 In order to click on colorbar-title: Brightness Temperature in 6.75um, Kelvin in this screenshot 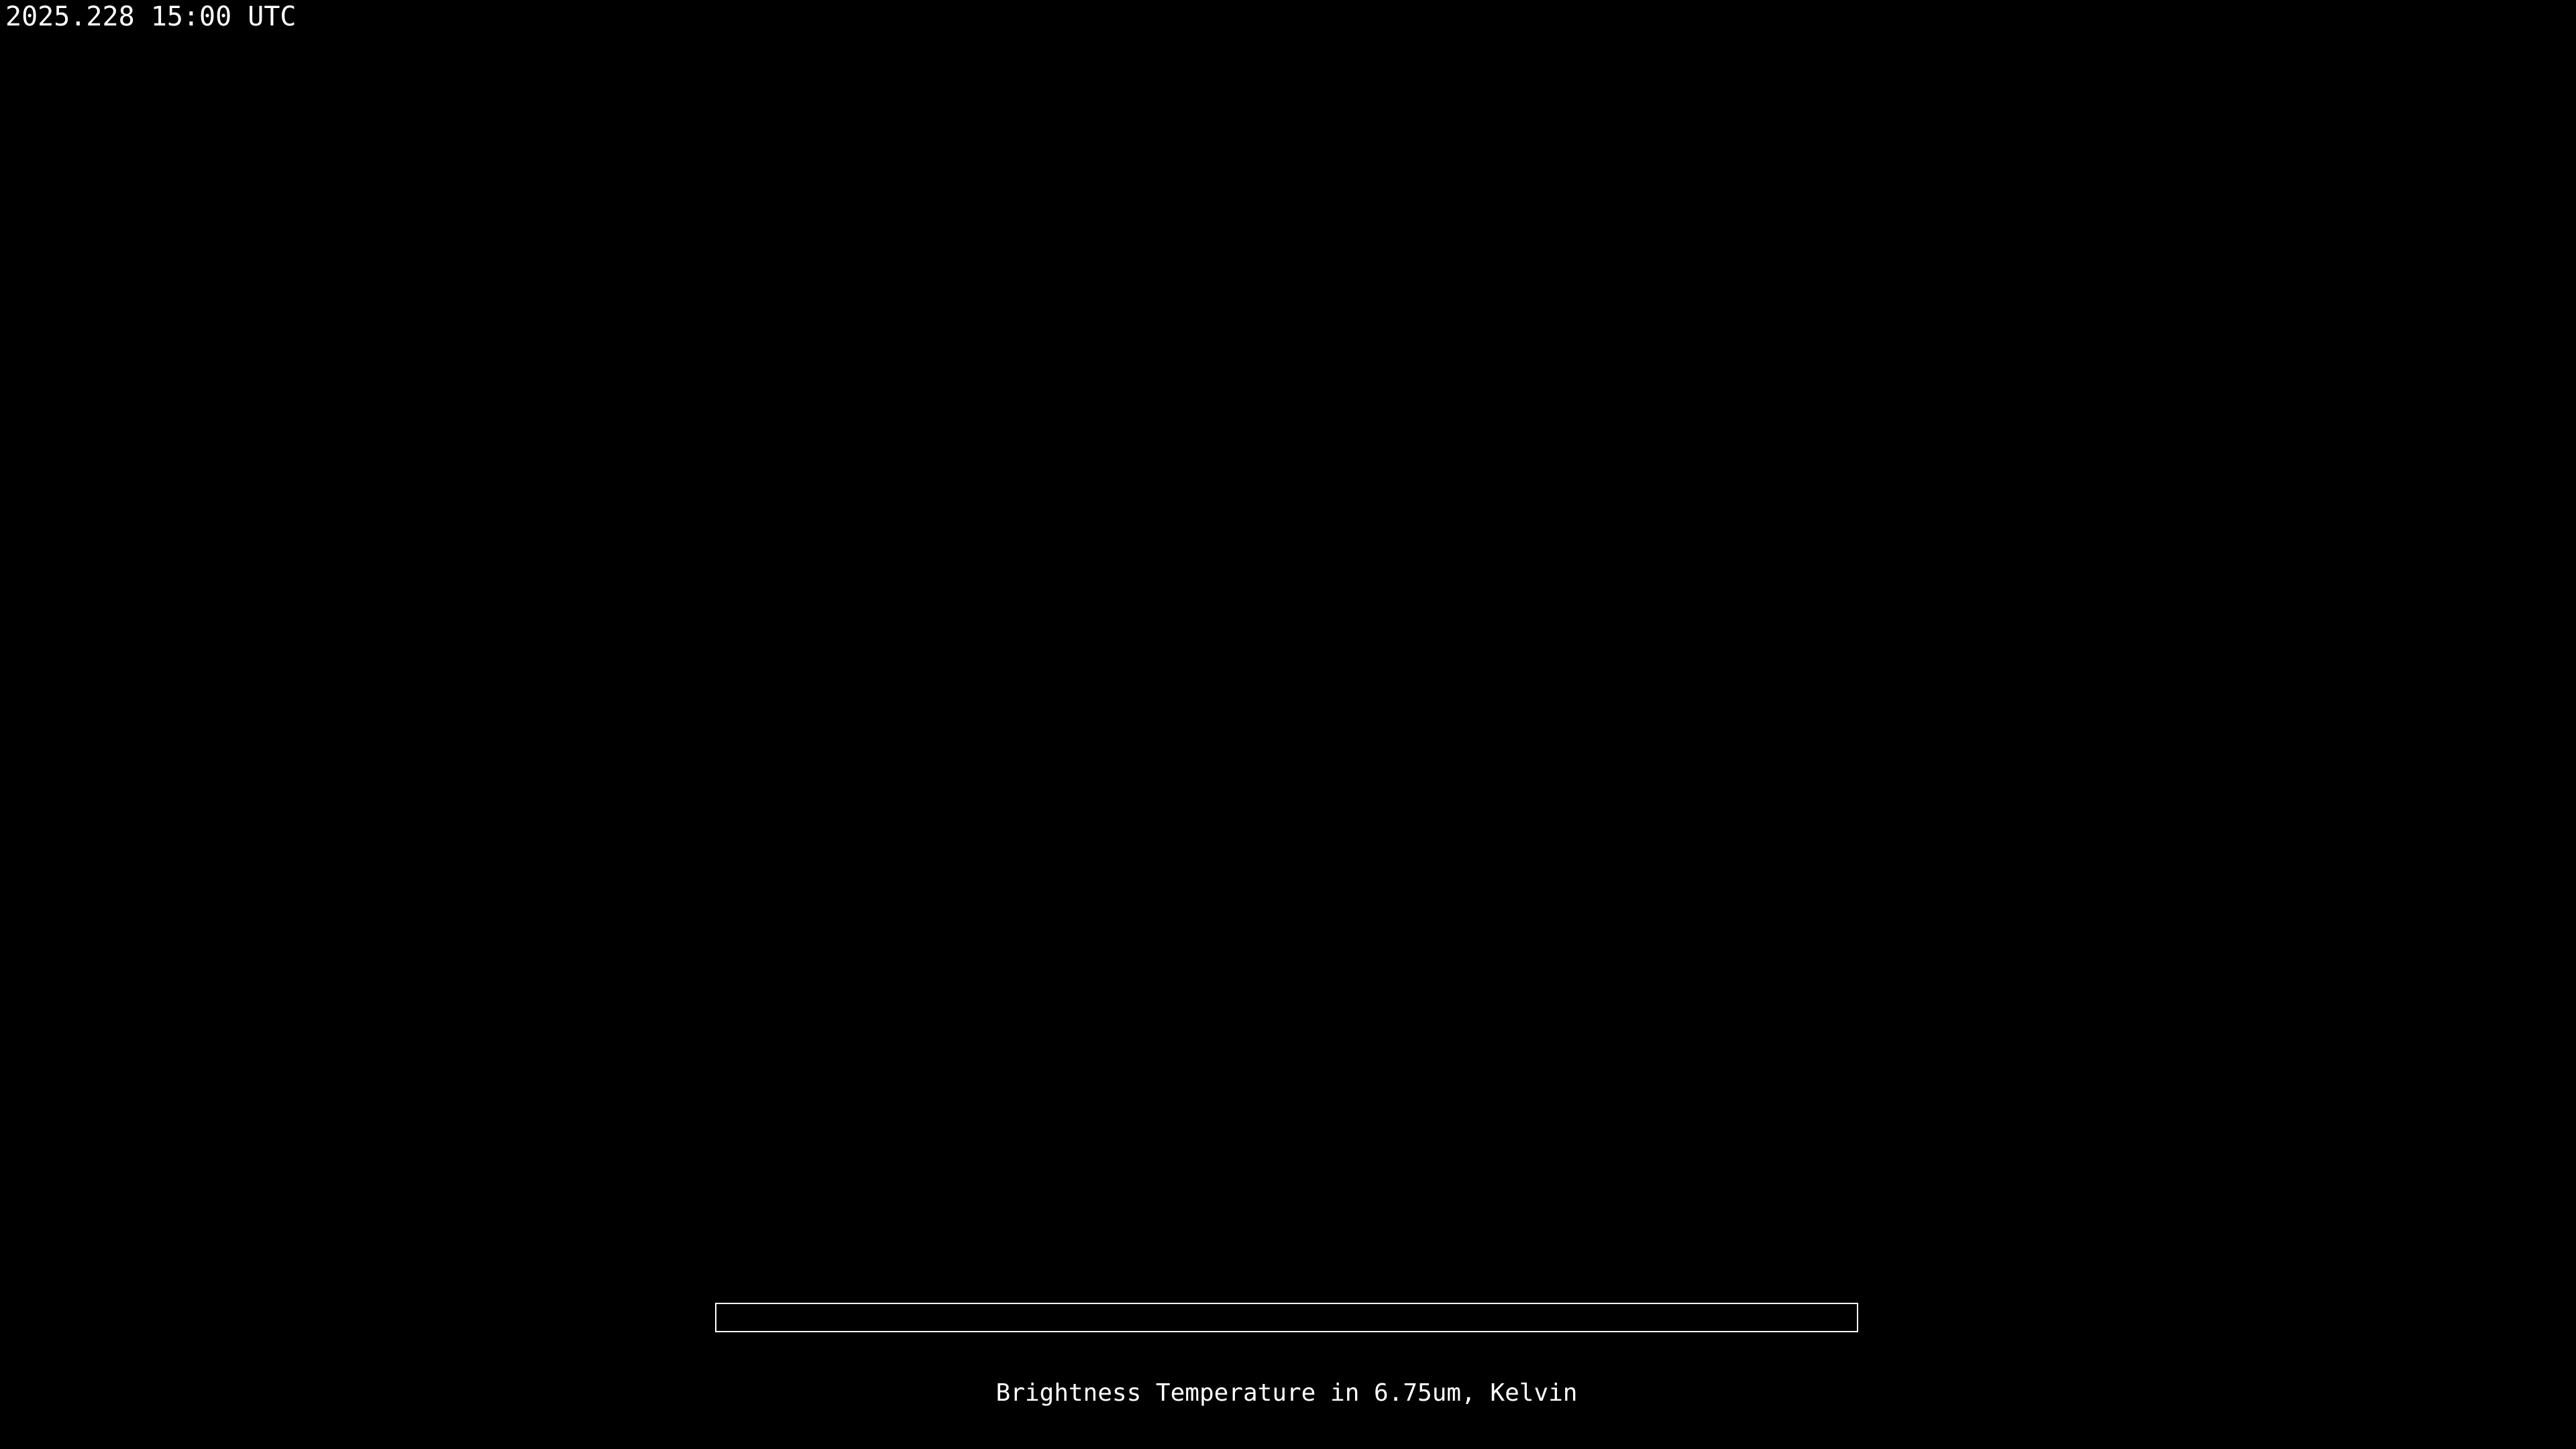, I will do `click(1287, 1393)`.